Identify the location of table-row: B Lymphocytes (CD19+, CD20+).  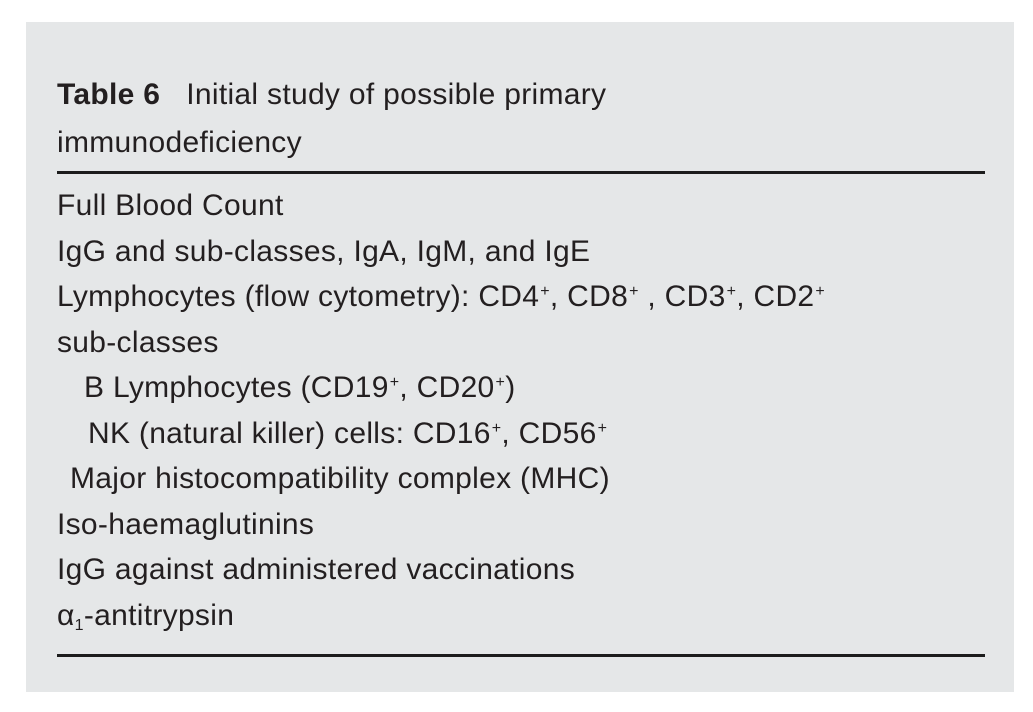
(521, 388).